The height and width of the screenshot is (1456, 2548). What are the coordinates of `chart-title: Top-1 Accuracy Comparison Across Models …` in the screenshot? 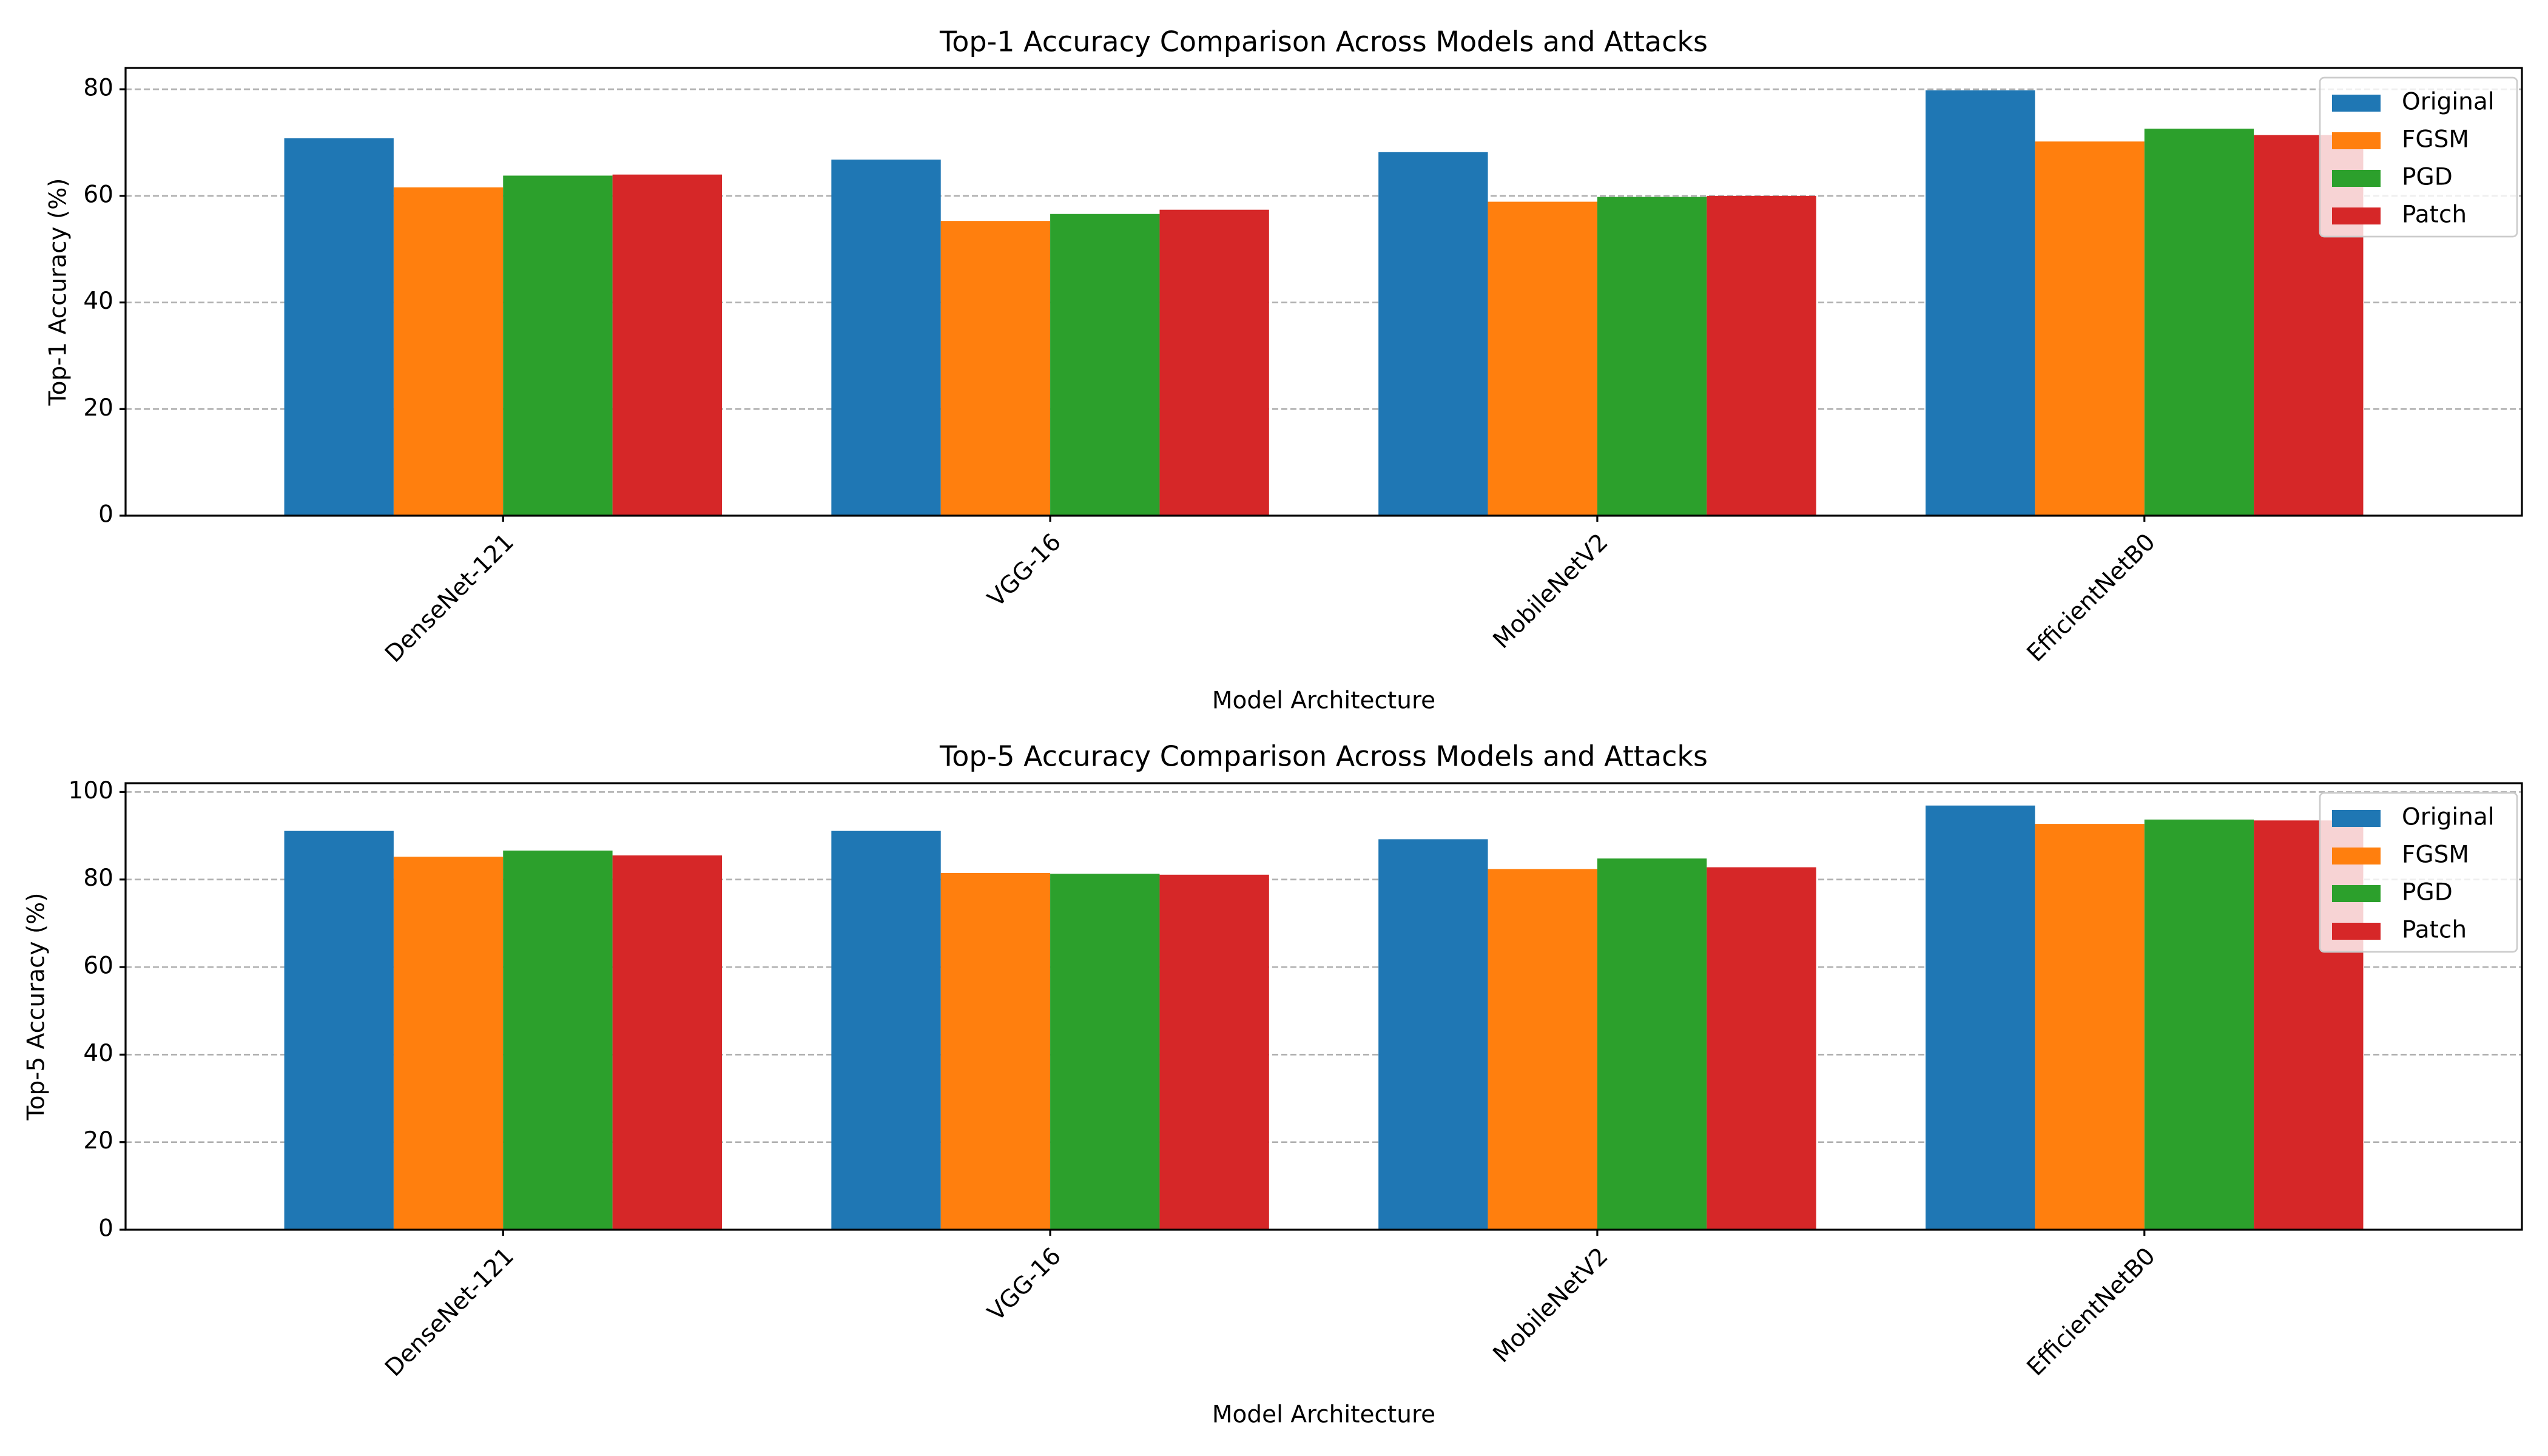 It's located at (1323, 41).